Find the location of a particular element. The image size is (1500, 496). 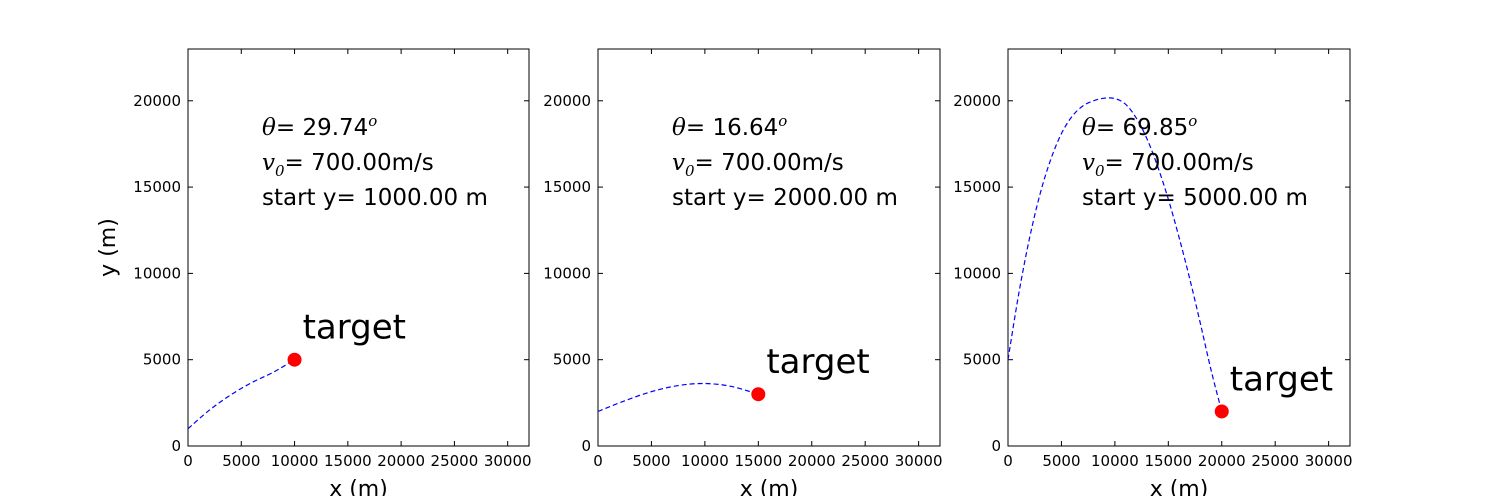

start-y-annotation: start y= 1000.00 m is located at coordinates (375, 198).